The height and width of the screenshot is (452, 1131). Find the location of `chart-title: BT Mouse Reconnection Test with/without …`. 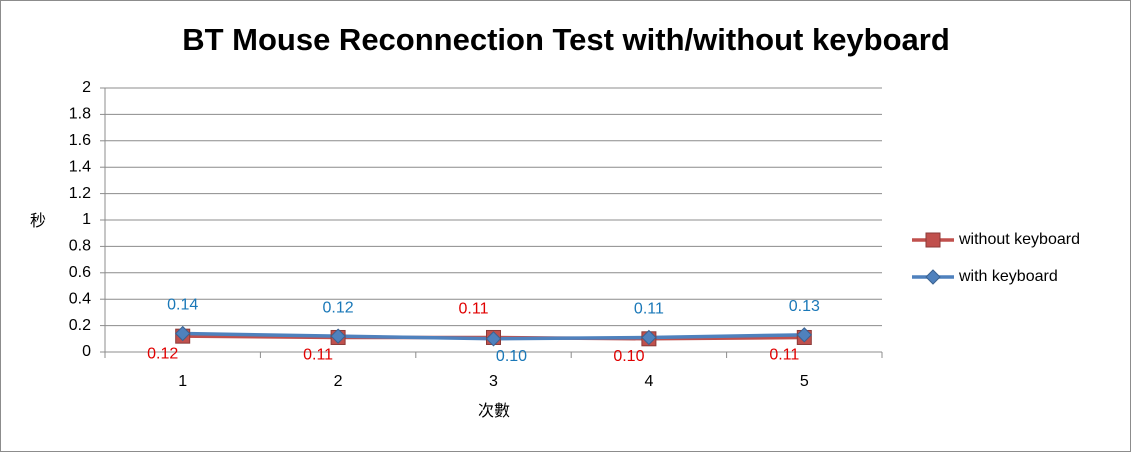

chart-title: BT Mouse Reconnection Test with/without … is located at coordinates (566, 39).